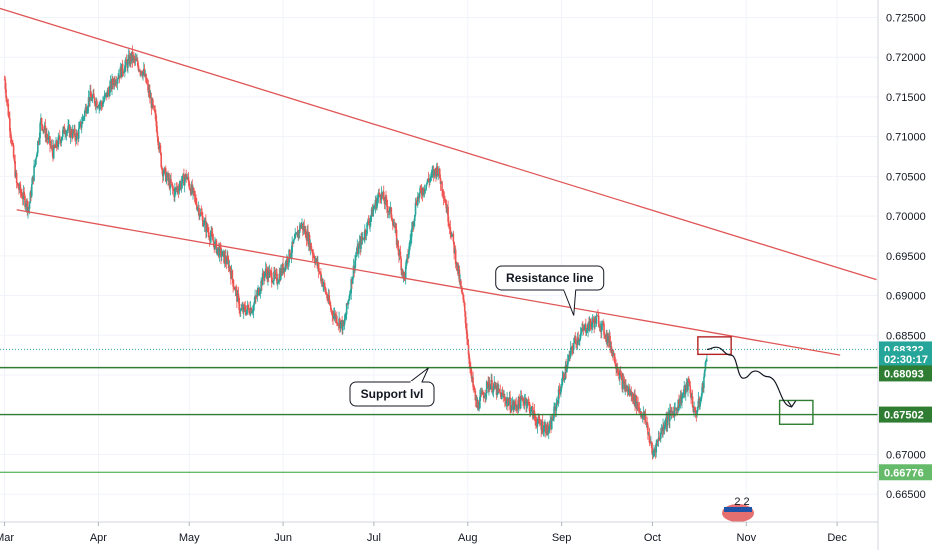  What do you see at coordinates (439, 532) in the screenshot?
I see `time-axis: Mar Apr May Jun Jul Aug Sep Oct Nov Dec` at bounding box center [439, 532].